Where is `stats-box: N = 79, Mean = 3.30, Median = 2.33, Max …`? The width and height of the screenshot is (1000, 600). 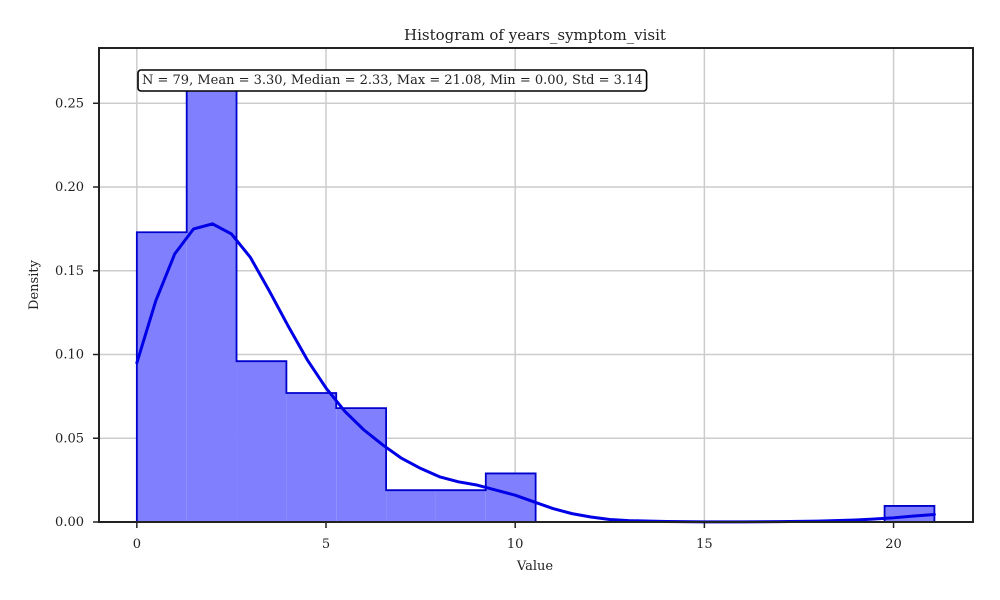
stats-box: N = 79, Mean = 3.30, Median = 2.33, Max … is located at coordinates (392, 80).